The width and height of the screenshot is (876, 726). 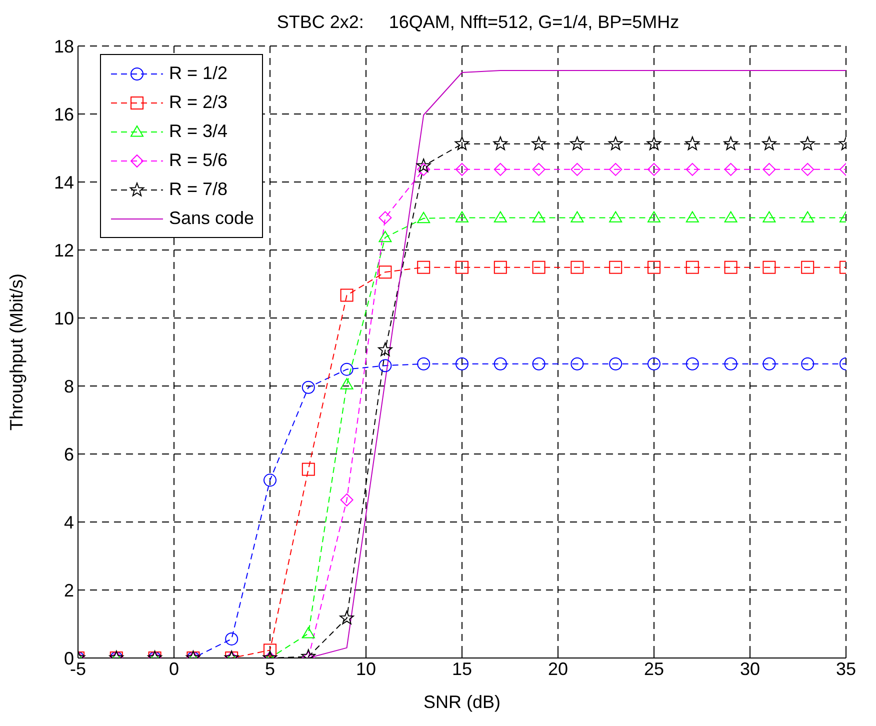 What do you see at coordinates (64, 250) in the screenshot?
I see `y-tick-label: 12` at bounding box center [64, 250].